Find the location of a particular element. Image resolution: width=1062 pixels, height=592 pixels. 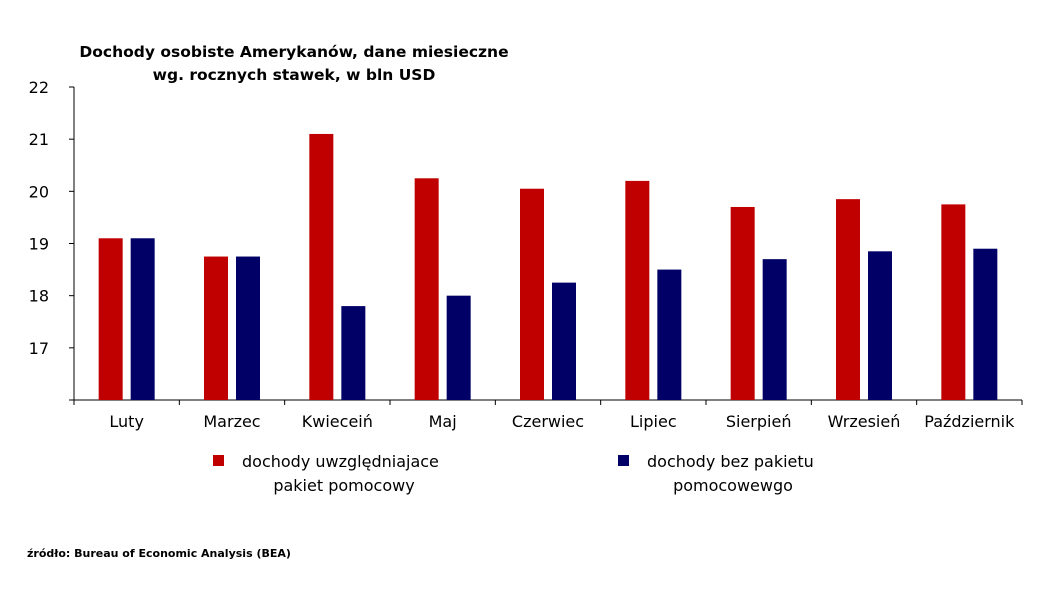

y-tick-label: 17 is located at coordinates (39, 348).